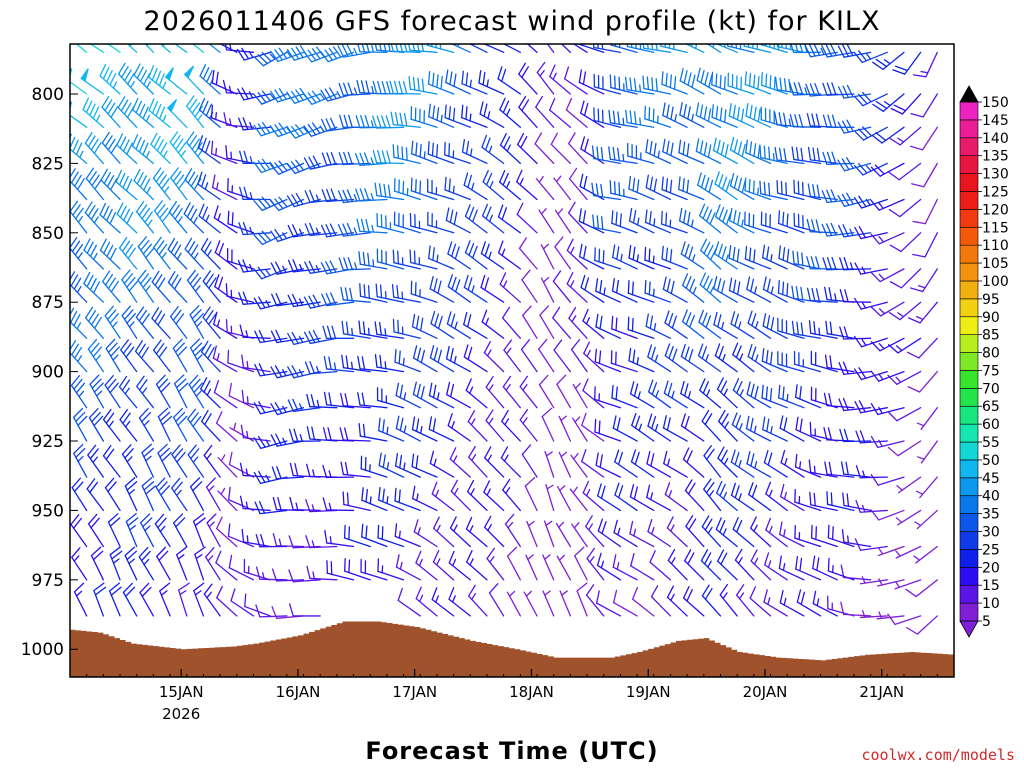 This screenshot has height=768, width=1024. Describe the element at coordinates (48, 164) in the screenshot. I see `y-tick-label: 825` at that location.